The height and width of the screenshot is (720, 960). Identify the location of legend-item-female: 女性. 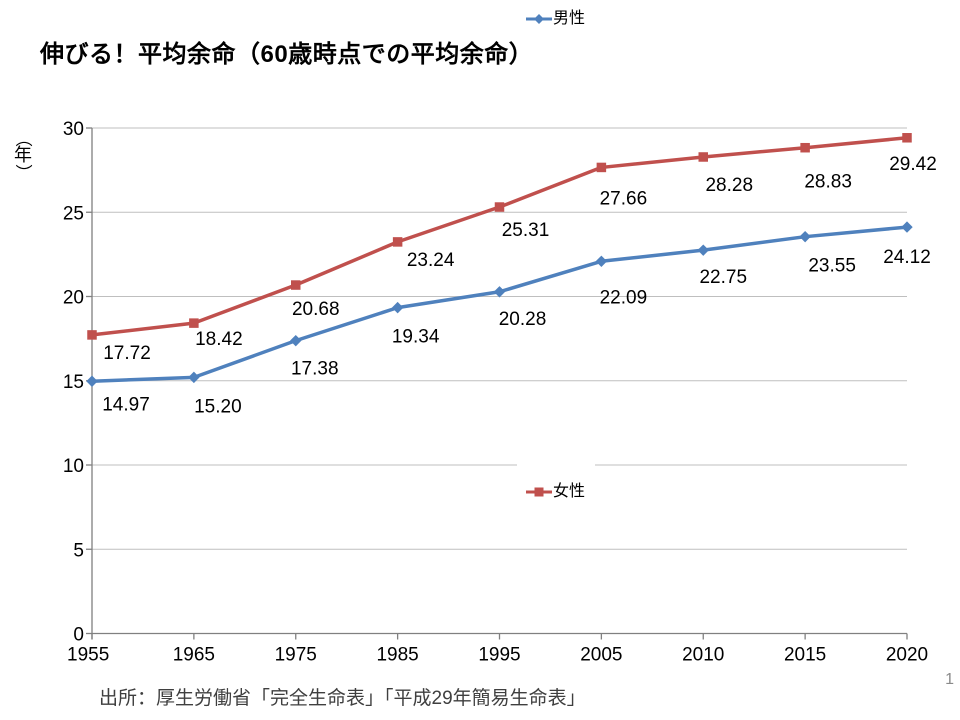
(555, 492).